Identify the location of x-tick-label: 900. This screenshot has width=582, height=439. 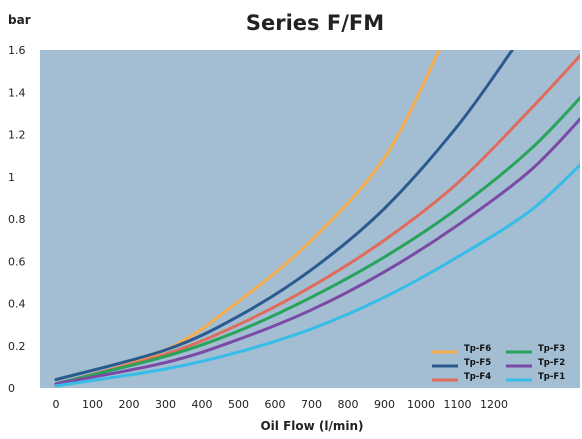
(384, 404).